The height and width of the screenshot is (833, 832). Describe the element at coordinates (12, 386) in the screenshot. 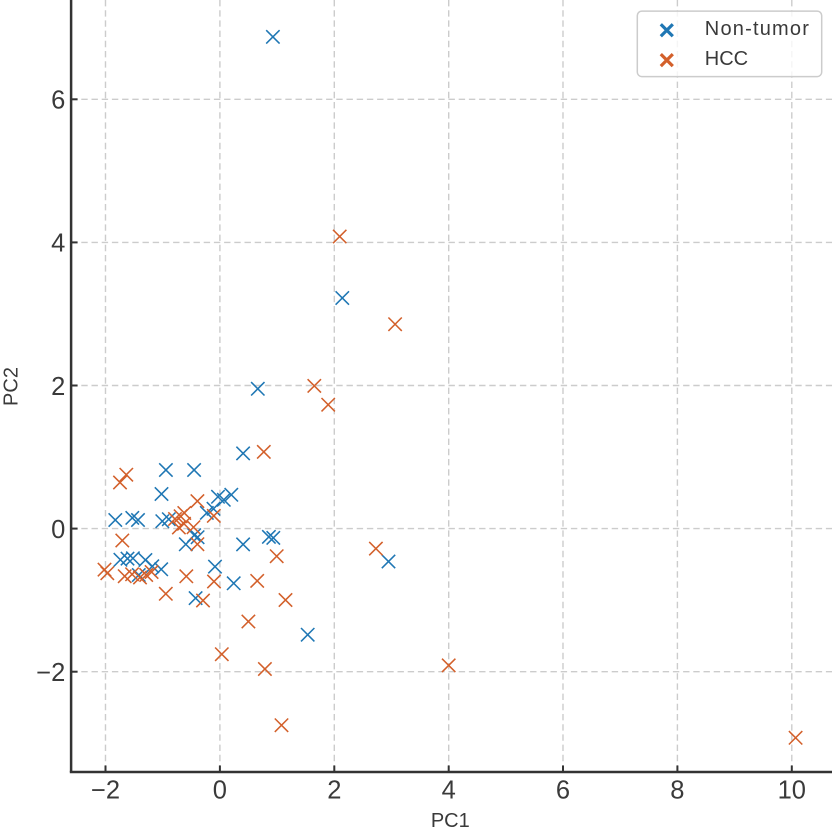

I see `svg-text: PC2` at that location.